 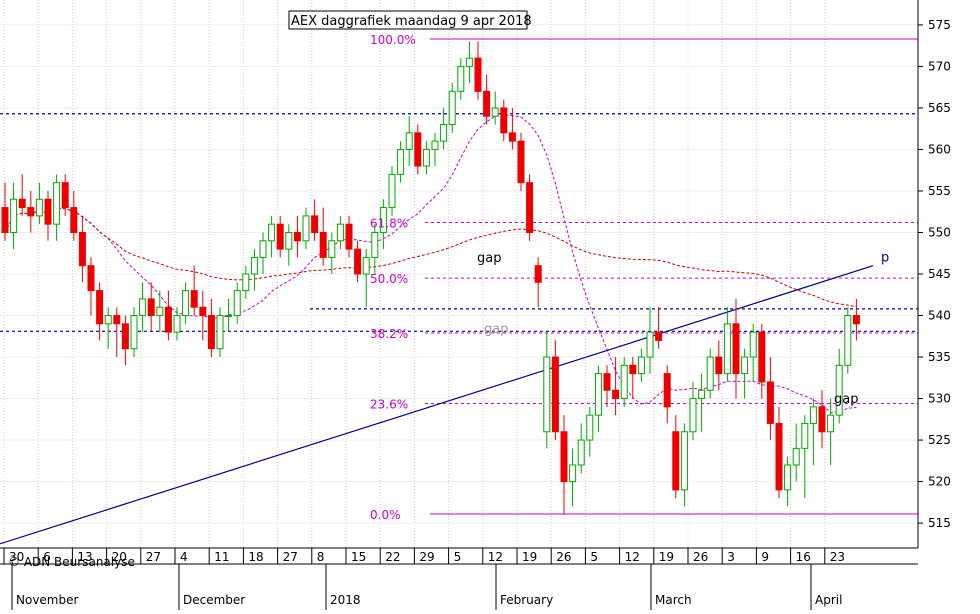 What do you see at coordinates (255, 557) in the screenshot?
I see `x-tick-label: 18` at bounding box center [255, 557].